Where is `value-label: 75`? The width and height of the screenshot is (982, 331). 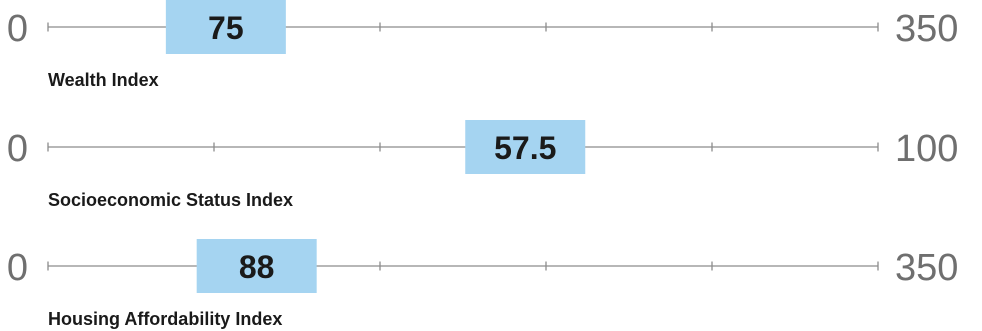 value-label: 75 is located at coordinates (226, 28).